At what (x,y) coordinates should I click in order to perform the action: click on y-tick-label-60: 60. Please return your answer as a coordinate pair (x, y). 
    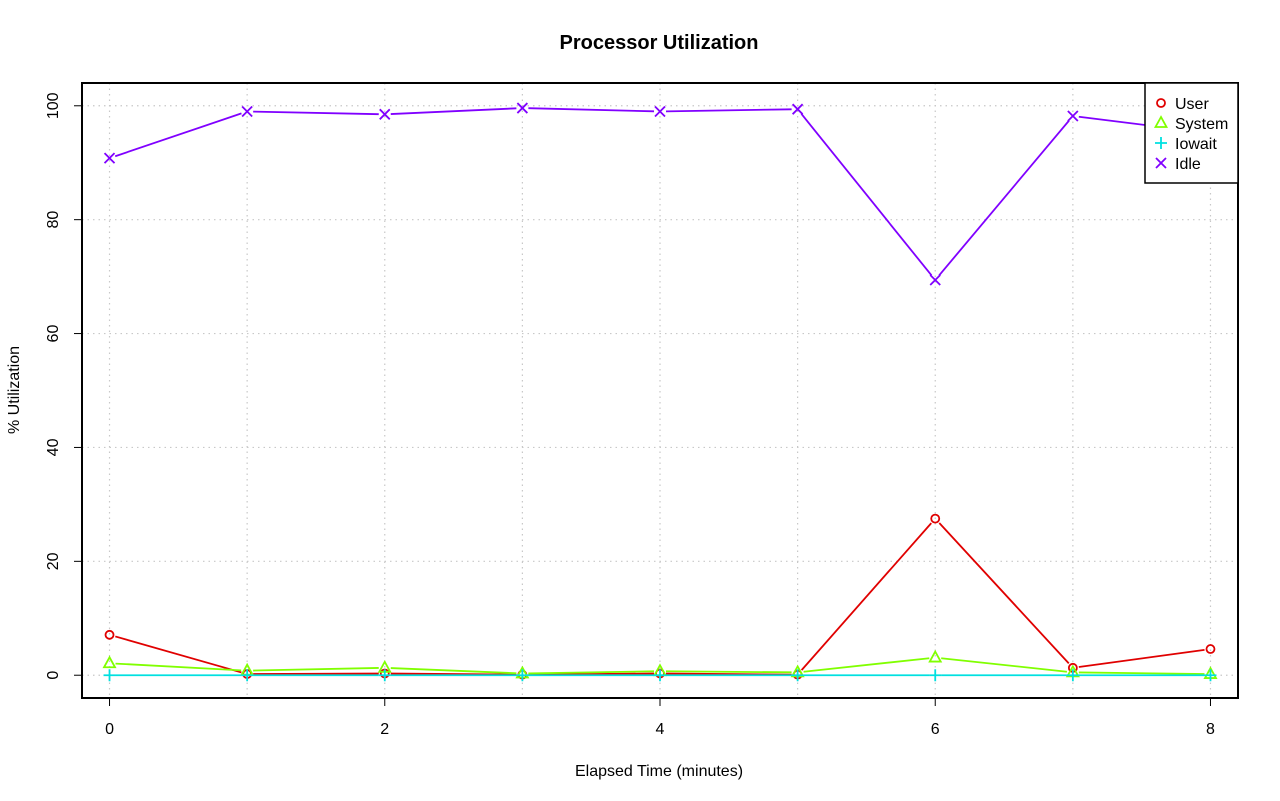
    Looking at the image, I should click on (53, 334).